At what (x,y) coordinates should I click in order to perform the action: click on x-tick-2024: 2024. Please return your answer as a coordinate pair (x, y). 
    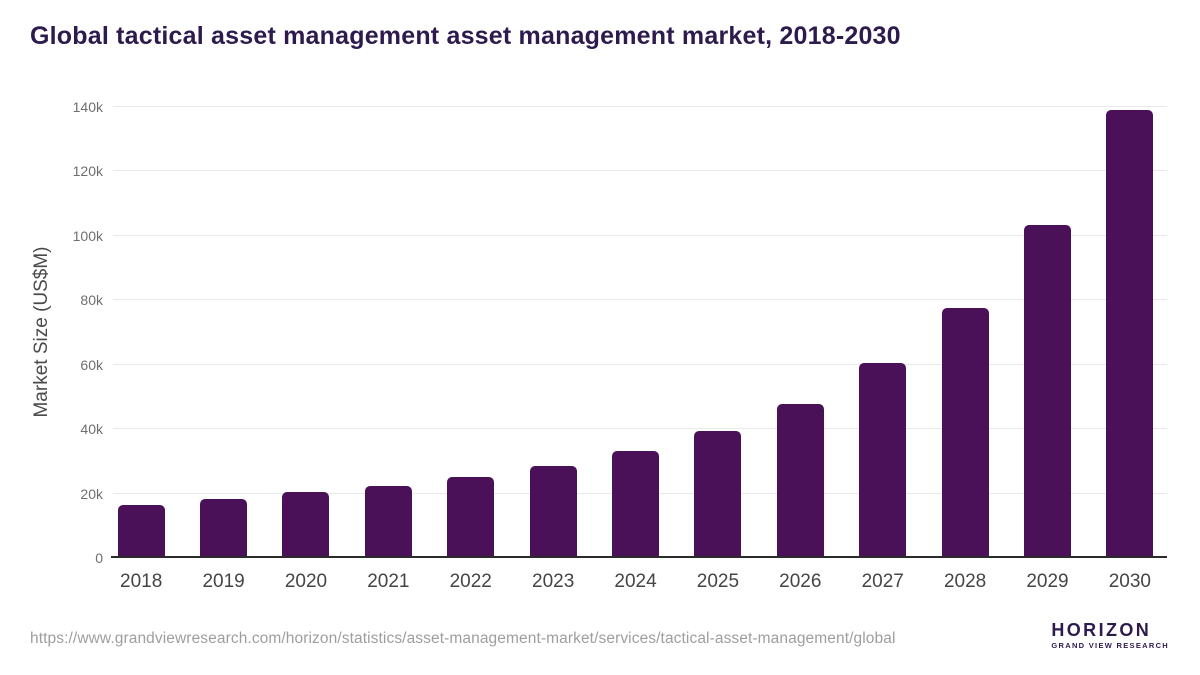
    Looking at the image, I should click on (635, 581).